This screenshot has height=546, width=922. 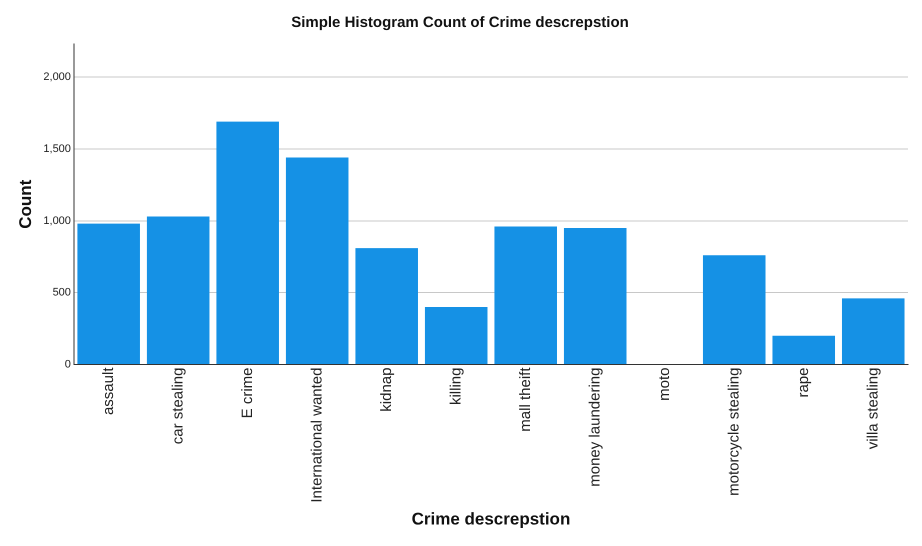 I want to click on x-tick-label: motorcycle stealing, so click(x=733, y=432).